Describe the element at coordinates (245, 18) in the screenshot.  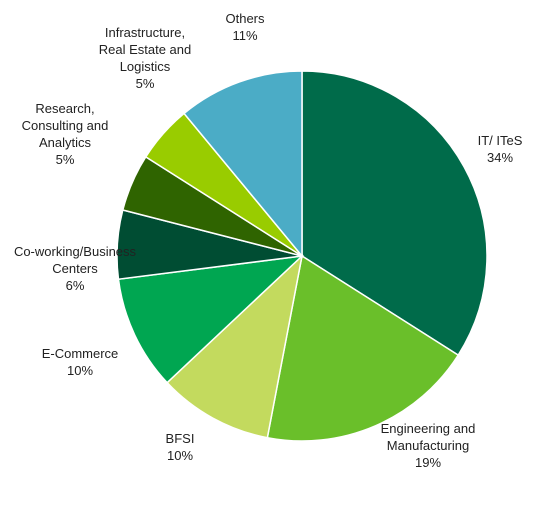
I see `category-name: Others` at that location.